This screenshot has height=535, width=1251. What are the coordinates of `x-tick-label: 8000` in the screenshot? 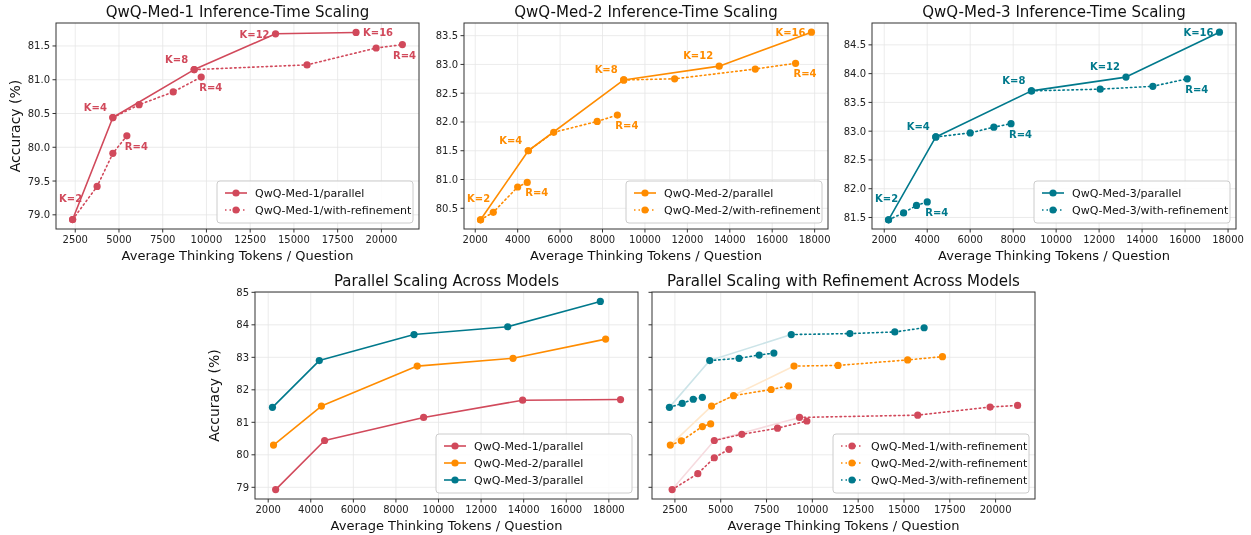 It's located at (602, 239).